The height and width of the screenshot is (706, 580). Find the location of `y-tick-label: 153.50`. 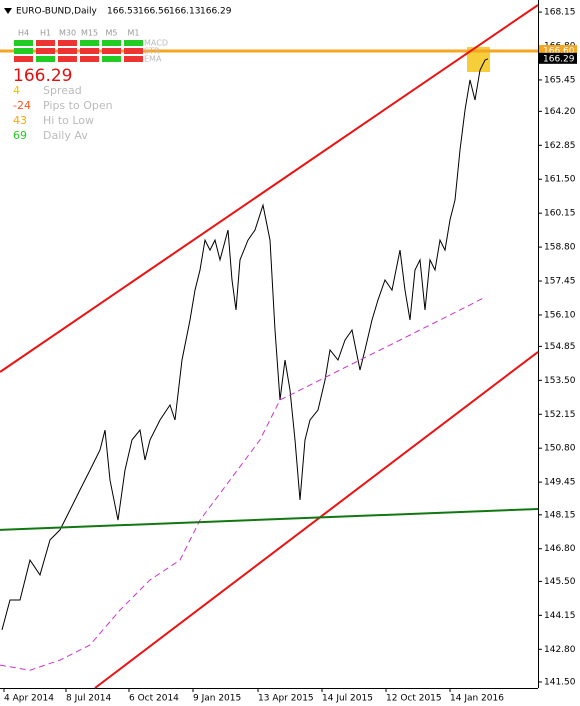

y-tick-label: 153.50 is located at coordinates (560, 381).